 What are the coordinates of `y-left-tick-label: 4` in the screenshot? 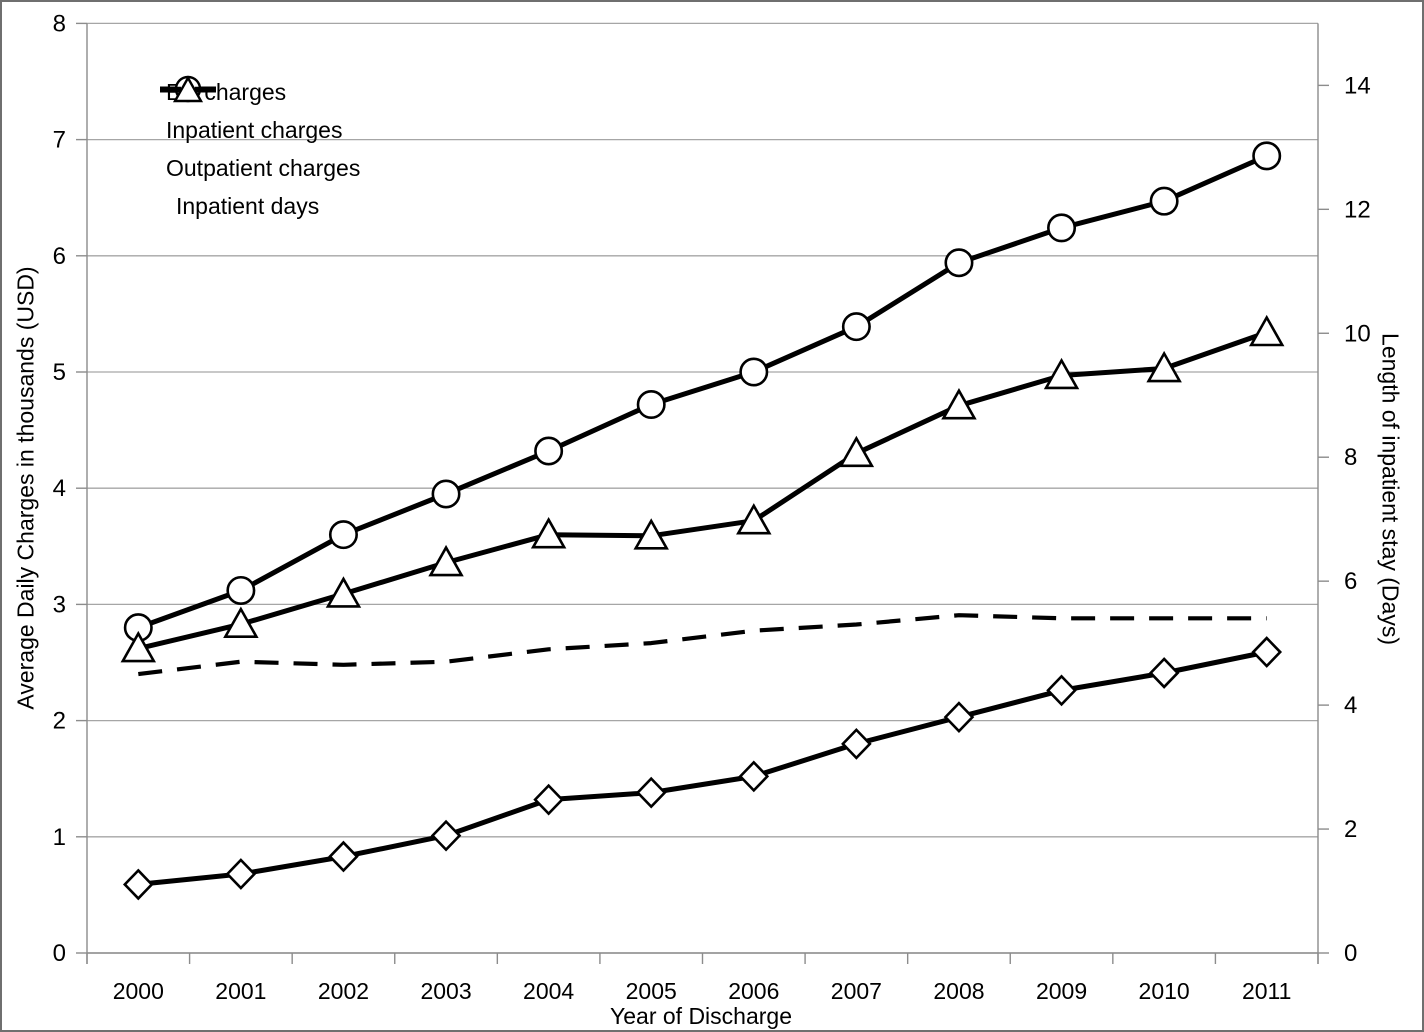 It's located at (59, 488).